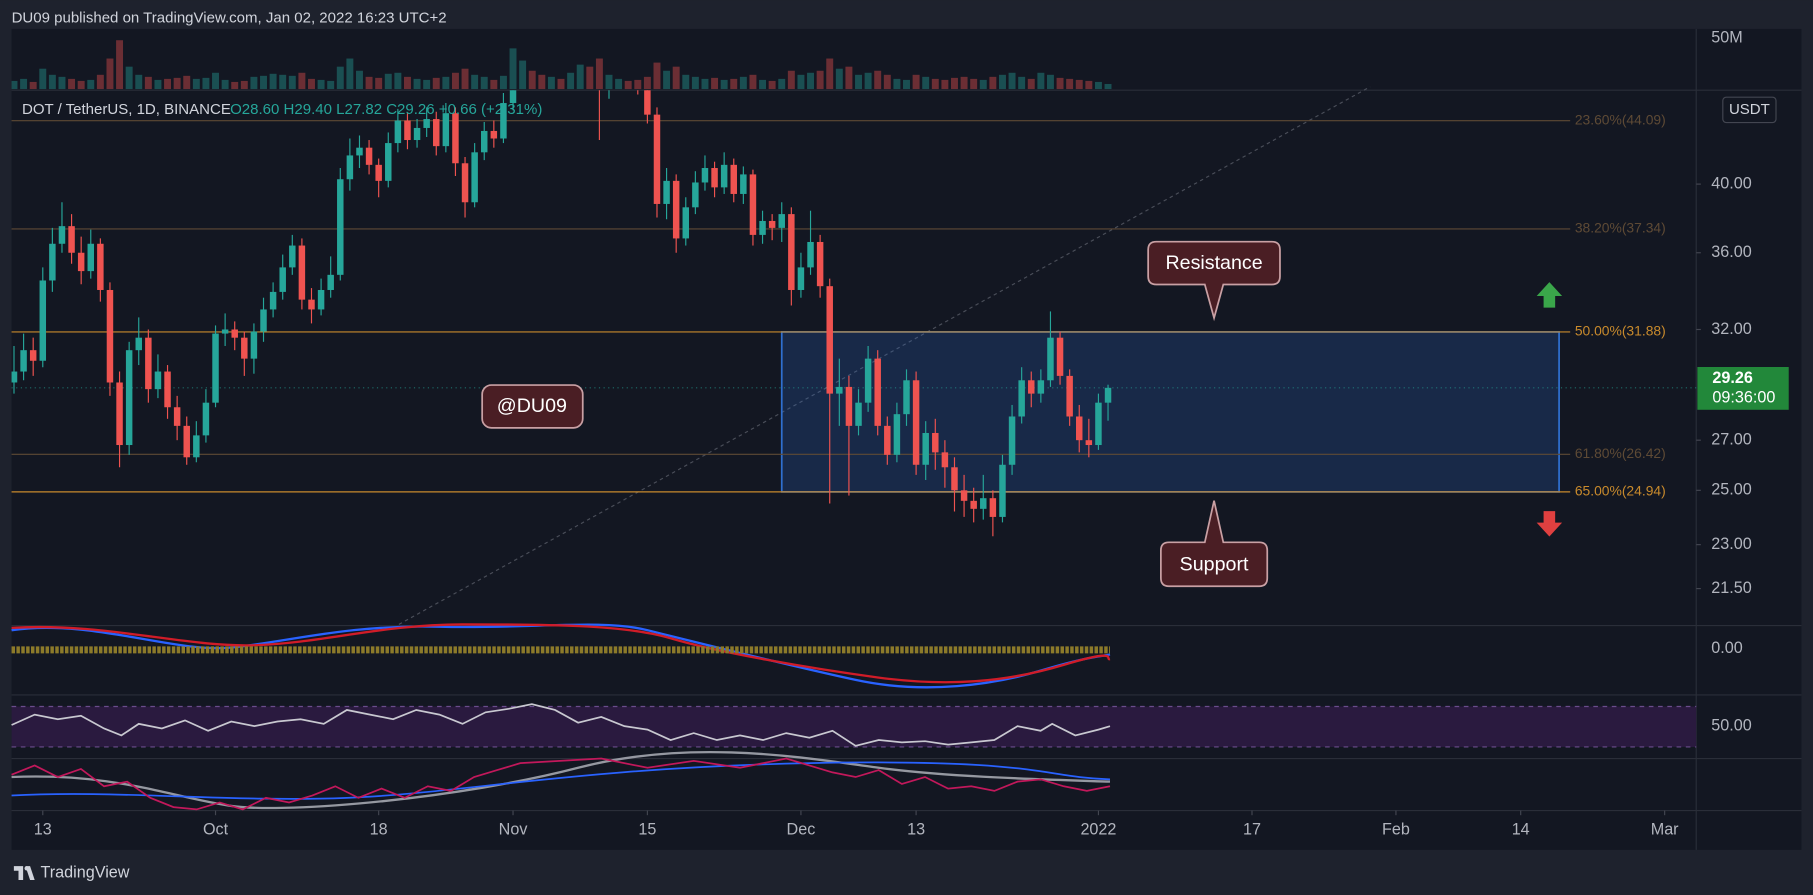  I want to click on fib-label: 38.20%(37.34), so click(1620, 228).